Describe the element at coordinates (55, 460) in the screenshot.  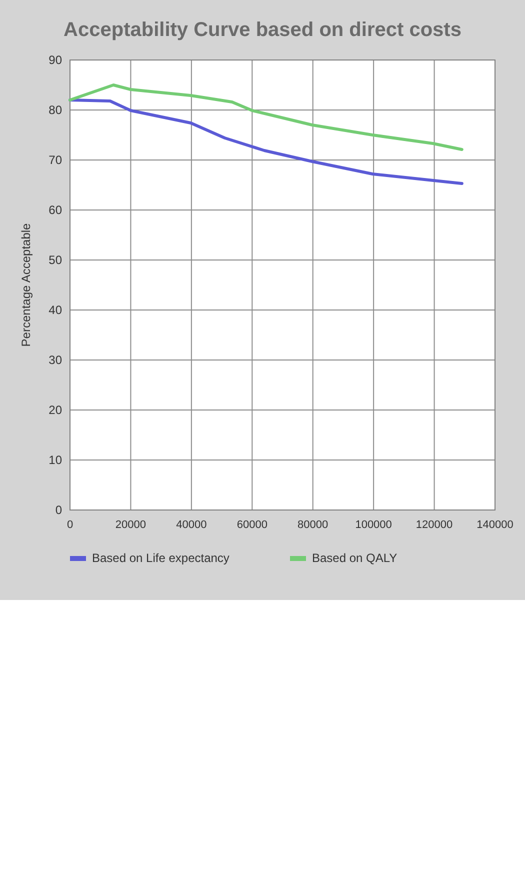
I see `y-tick-label: 10` at that location.